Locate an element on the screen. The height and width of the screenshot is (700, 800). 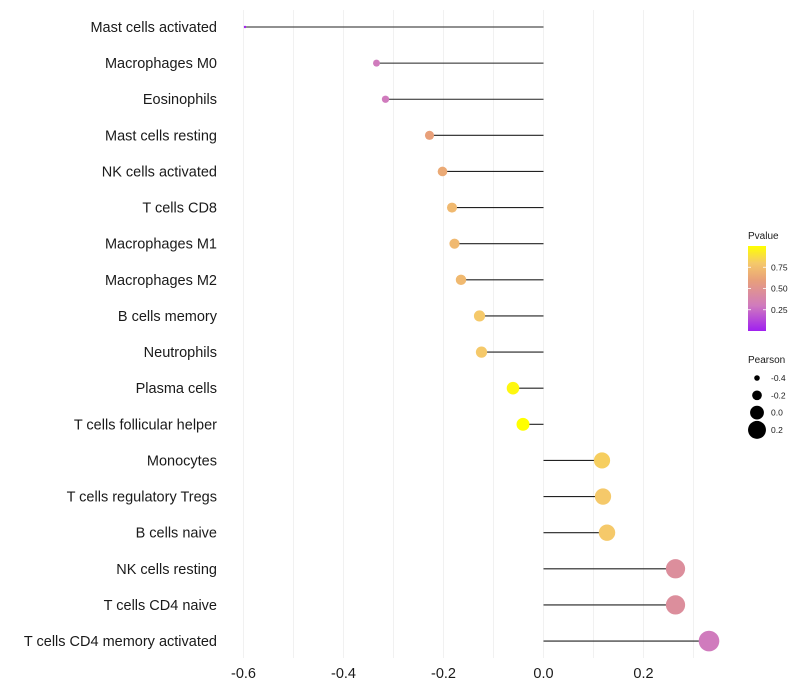
category-label: T cells regulatory Tregs is located at coordinates (142, 498).